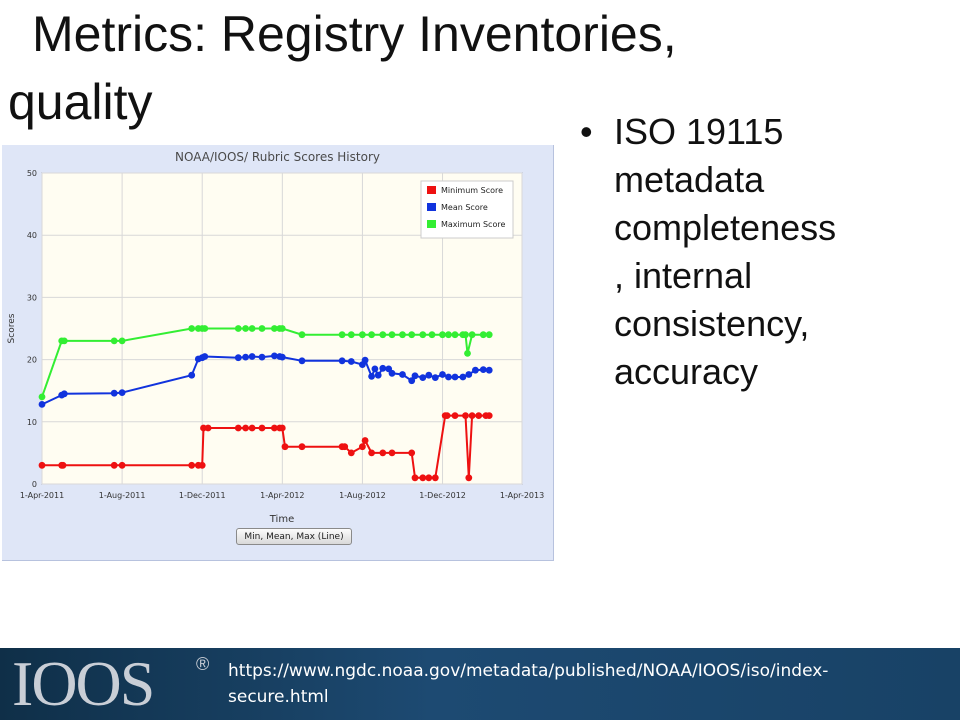 This screenshot has width=960, height=720. What do you see at coordinates (277, 157) in the screenshot?
I see `chart-title: NOAA/IOOS/ Rubric Scores History` at bounding box center [277, 157].